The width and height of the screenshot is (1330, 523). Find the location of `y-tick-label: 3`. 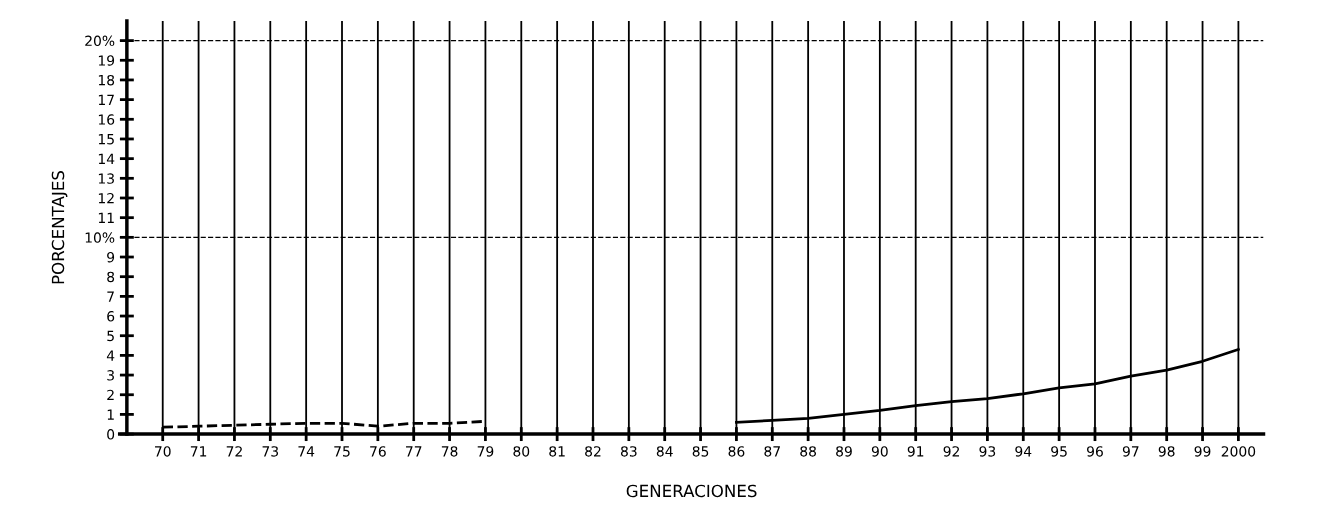

y-tick-label: 3 is located at coordinates (110, 375).